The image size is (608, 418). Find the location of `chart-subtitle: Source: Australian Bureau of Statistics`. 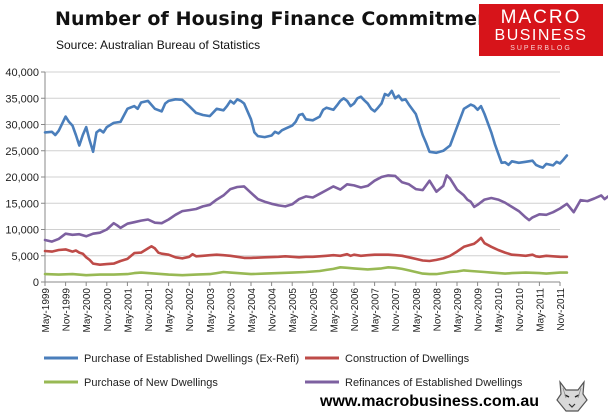

chart-subtitle: Source: Australian Bureau of Statistics is located at coordinates (158, 45).